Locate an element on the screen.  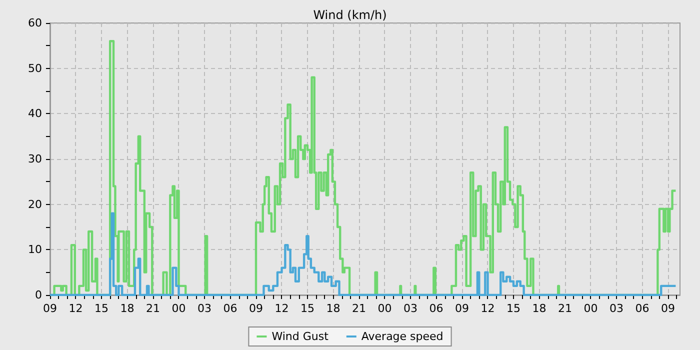
chart-title: Wind (km/h) is located at coordinates (350, 15).